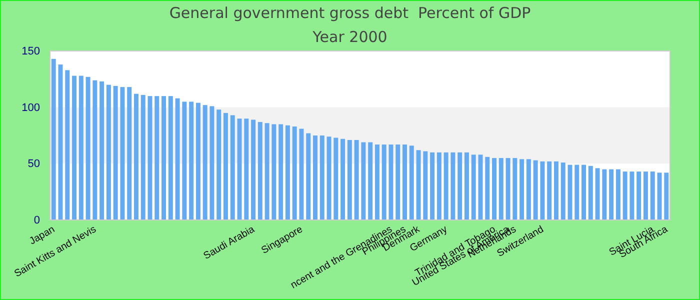 This screenshot has width=700, height=300. What do you see at coordinates (350, 13) in the screenshot?
I see `chart-title: General government gross debt Percent of GDP` at bounding box center [350, 13].